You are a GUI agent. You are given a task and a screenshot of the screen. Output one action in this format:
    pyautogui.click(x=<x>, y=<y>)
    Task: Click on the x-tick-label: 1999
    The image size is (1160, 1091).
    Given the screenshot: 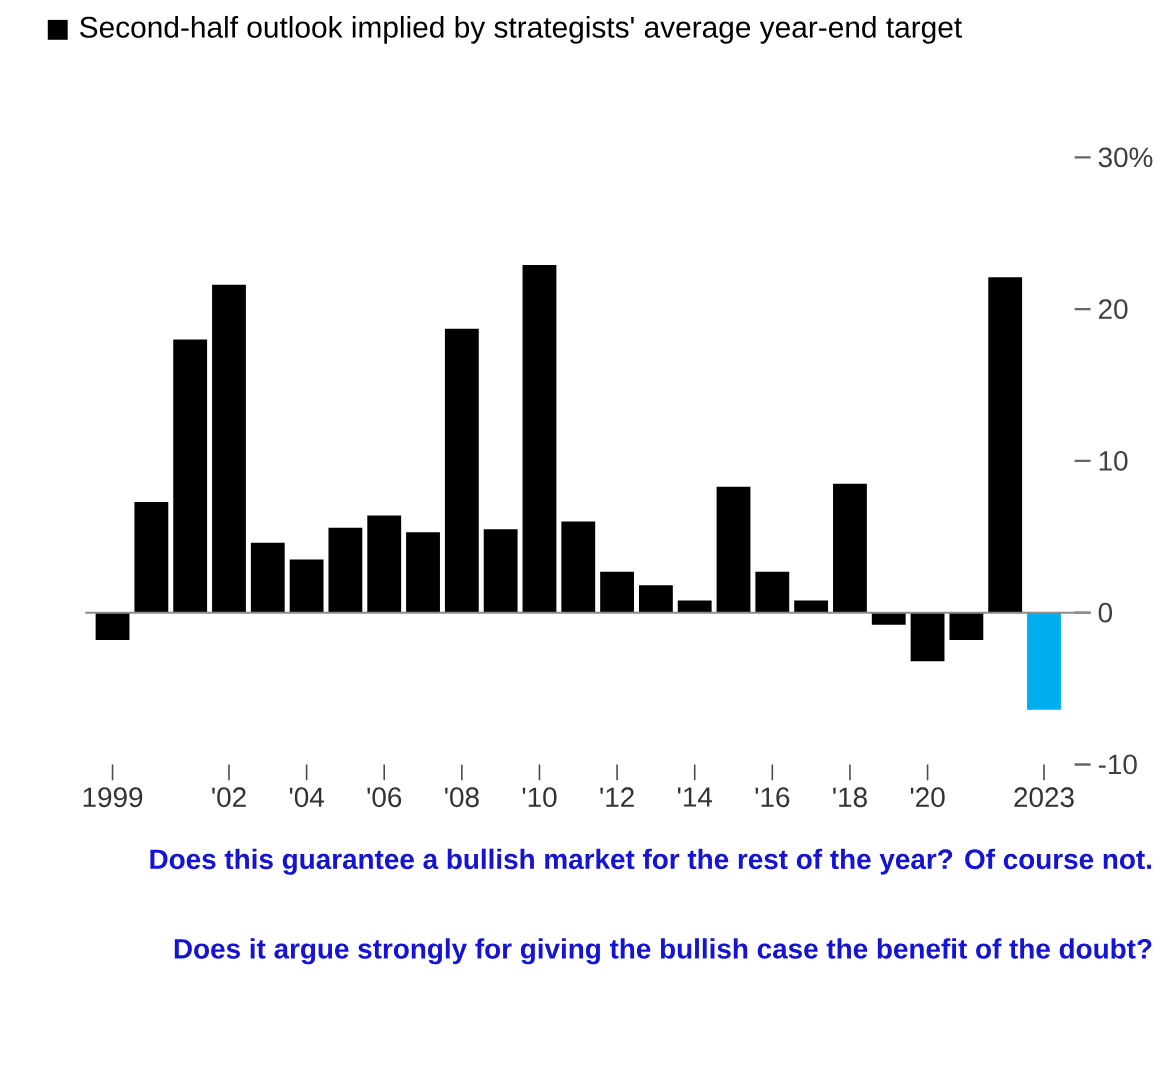 What is the action you would take?
    pyautogui.click(x=113, y=797)
    